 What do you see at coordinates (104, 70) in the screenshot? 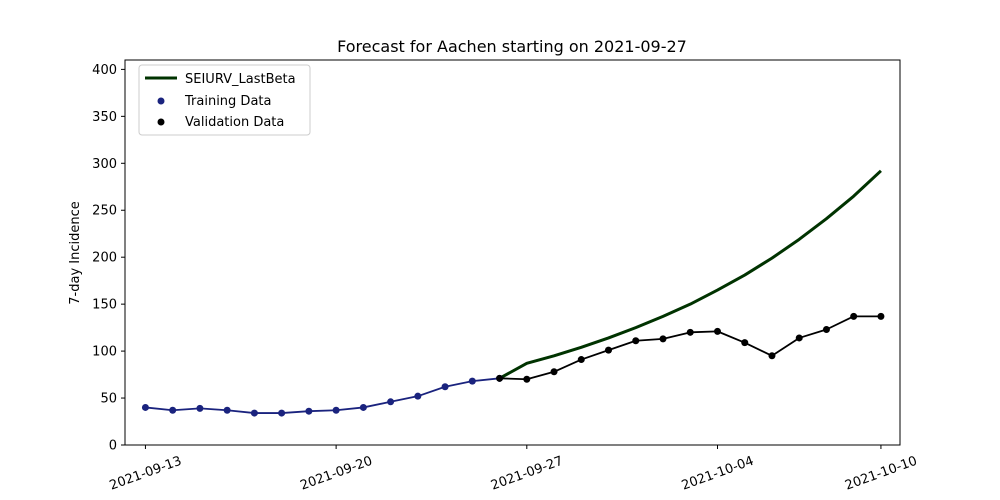
I see `y-tick-label-8: 400` at bounding box center [104, 70].